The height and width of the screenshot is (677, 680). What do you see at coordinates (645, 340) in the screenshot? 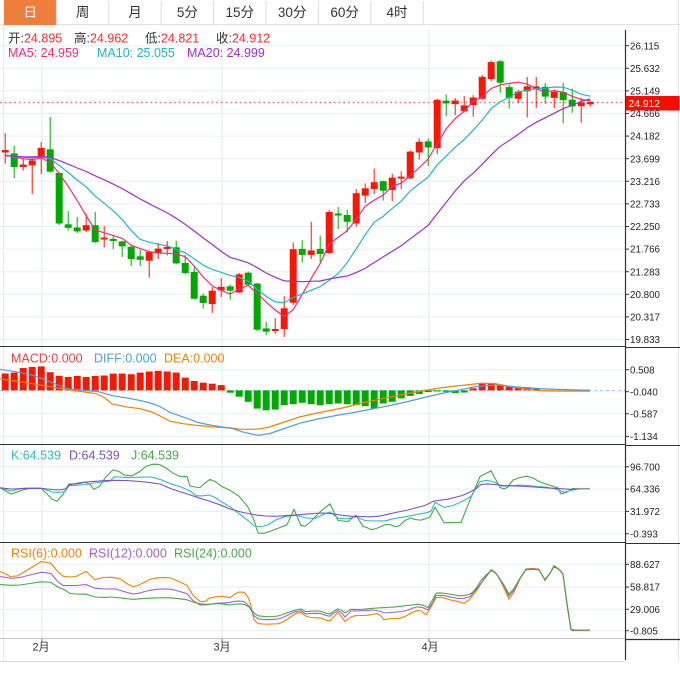
I see `svg-text: 19.833` at bounding box center [645, 340].